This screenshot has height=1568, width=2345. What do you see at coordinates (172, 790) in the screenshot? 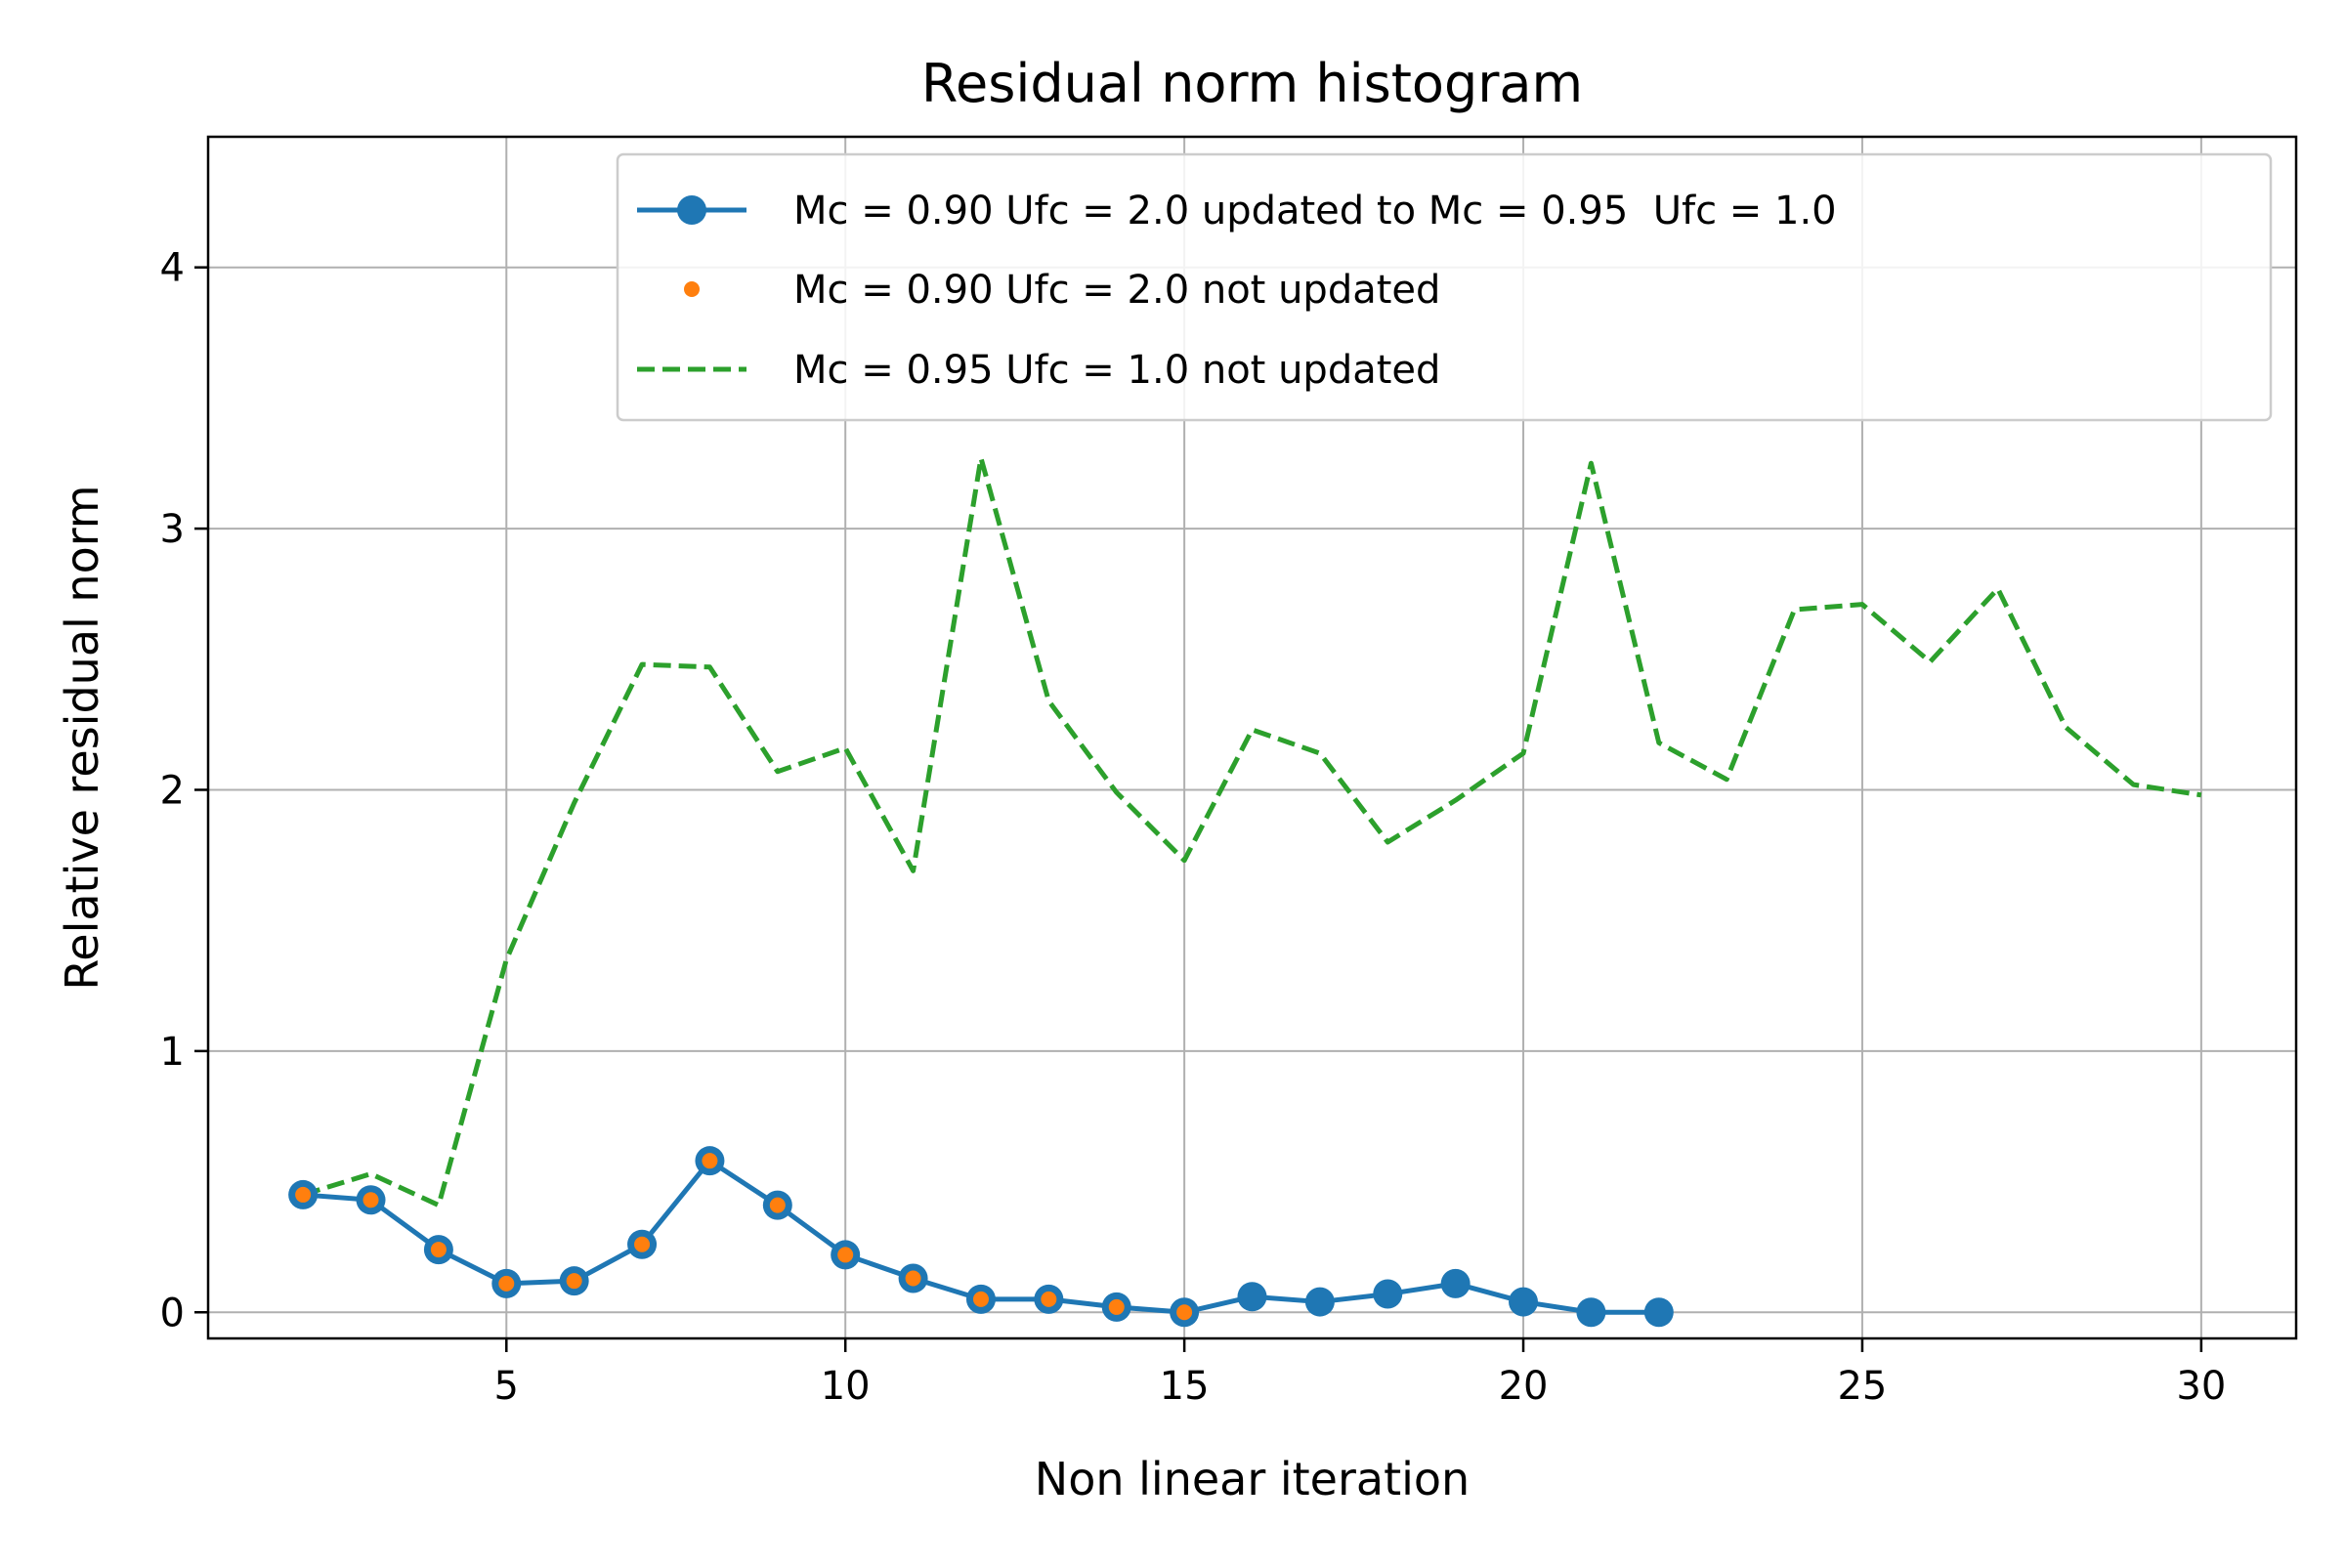
I see `y-tick-label: 2` at bounding box center [172, 790].